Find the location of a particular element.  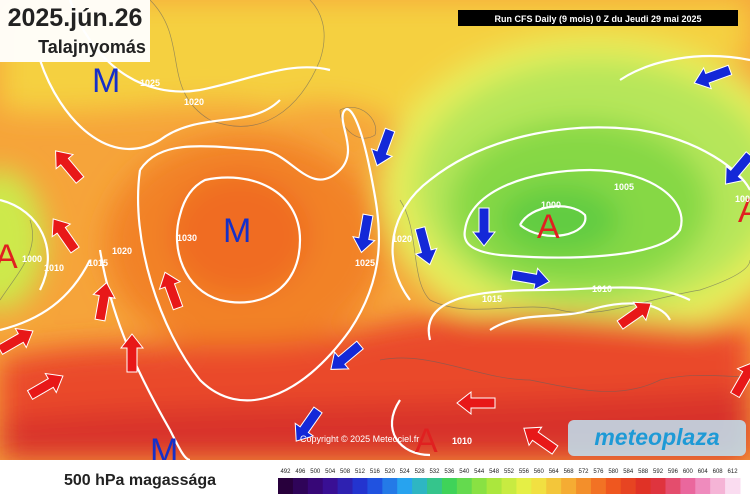

scale-label: 588 is located at coordinates (643, 472).